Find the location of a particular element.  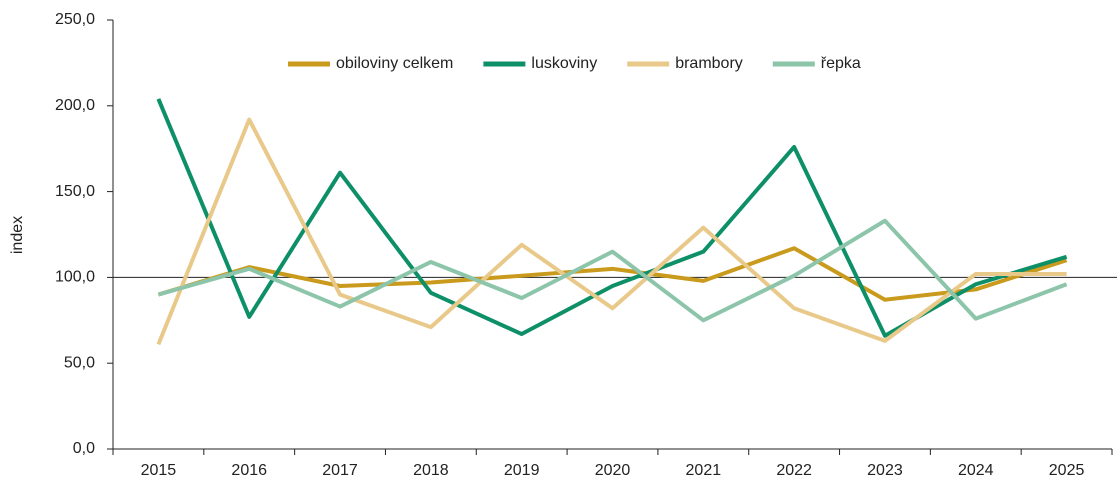

x-tick-label: 2020 is located at coordinates (613, 470).